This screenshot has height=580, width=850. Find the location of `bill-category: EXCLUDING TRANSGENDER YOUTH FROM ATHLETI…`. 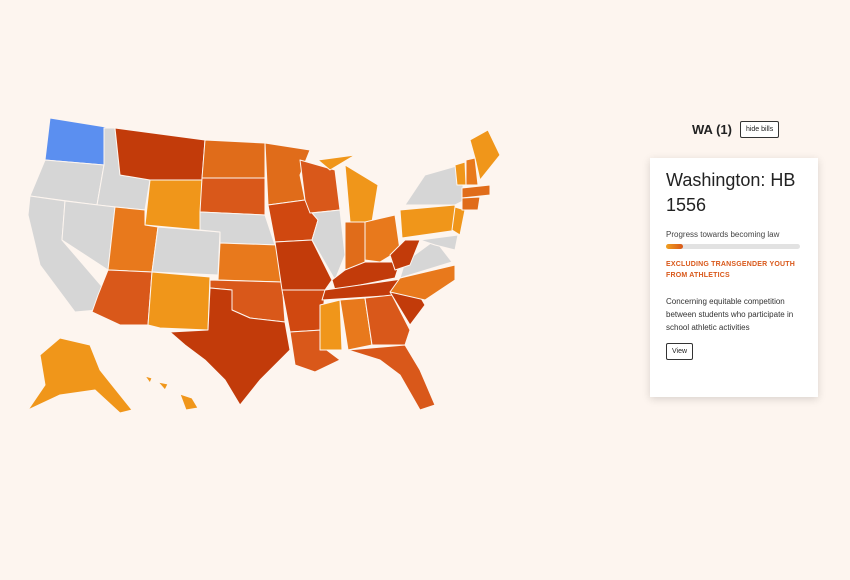

bill-category: EXCLUDING TRANSGENDER YOUTH FROM ATHLETI… is located at coordinates (730, 270).